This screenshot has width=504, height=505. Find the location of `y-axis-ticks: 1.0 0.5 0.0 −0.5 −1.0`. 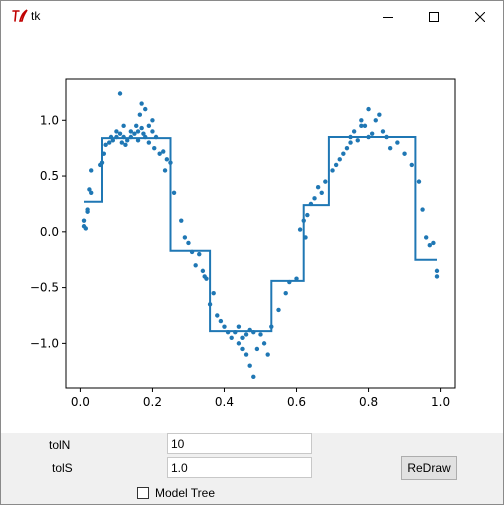

y-axis-ticks: 1.0 0.5 0.0 −0.5 −1.0 is located at coordinates (48, 231).